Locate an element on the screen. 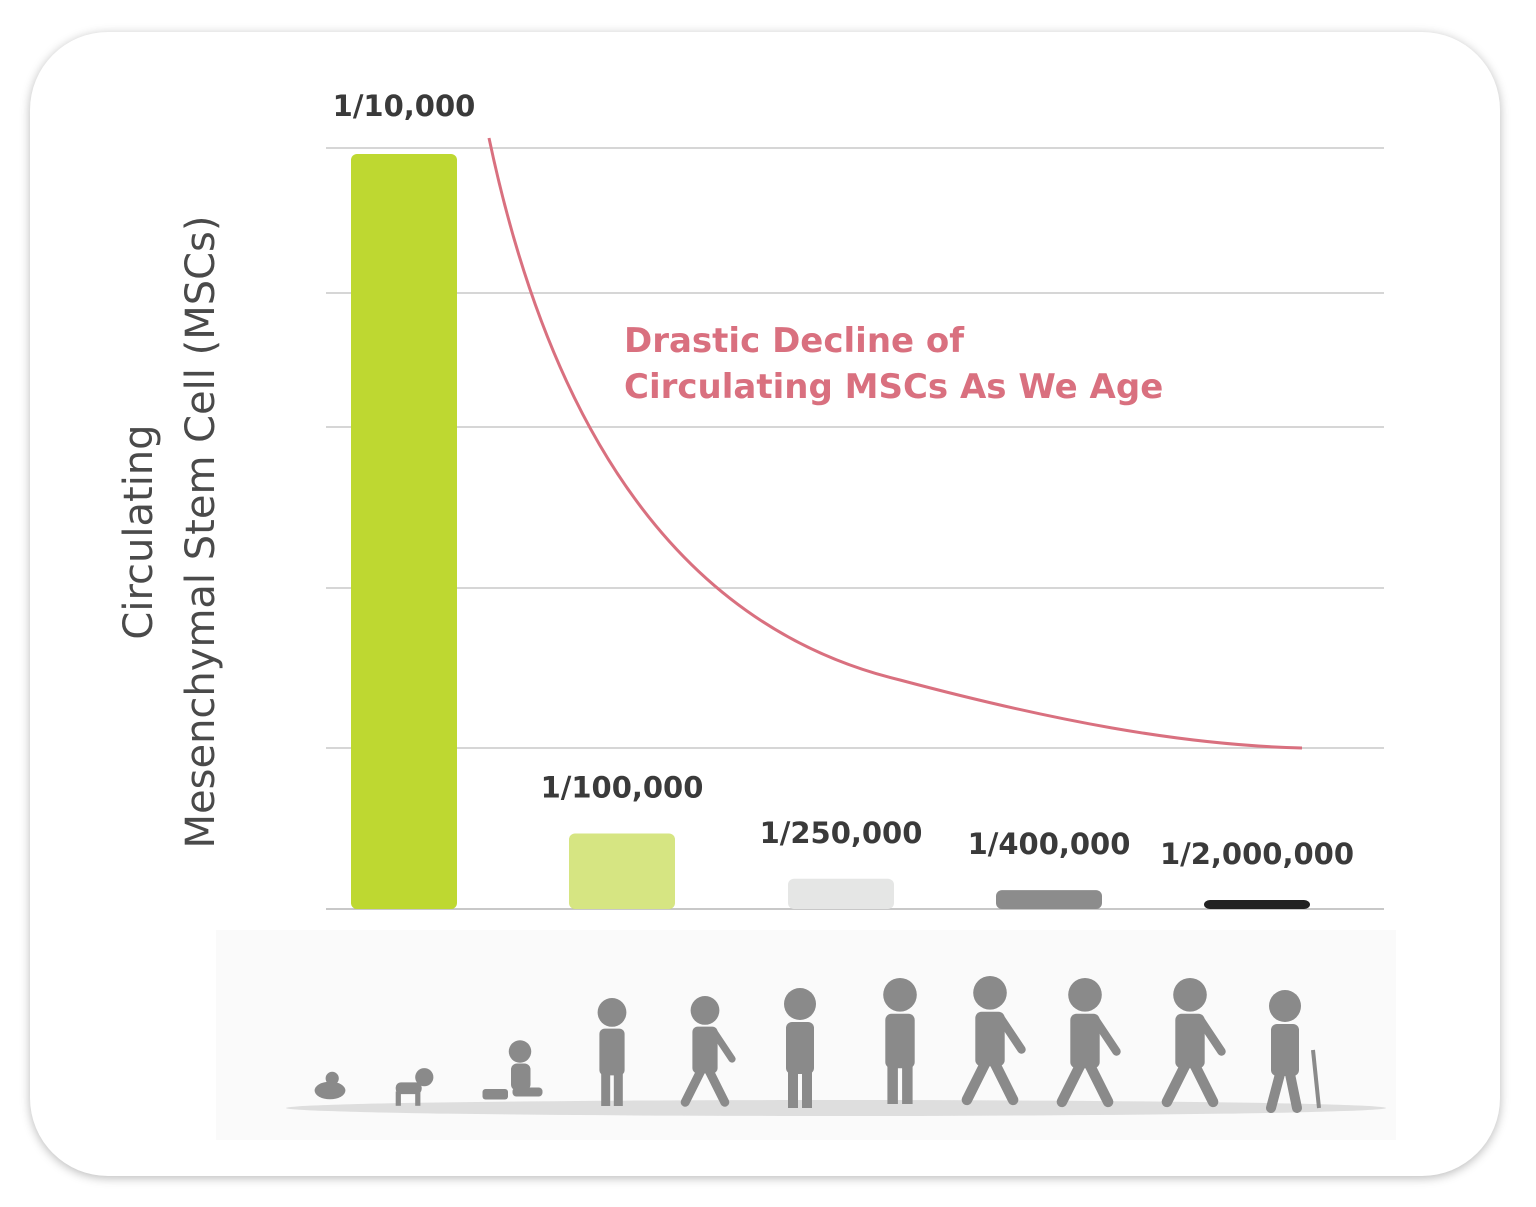  aging-people-illustration is located at coordinates (806, 1035).